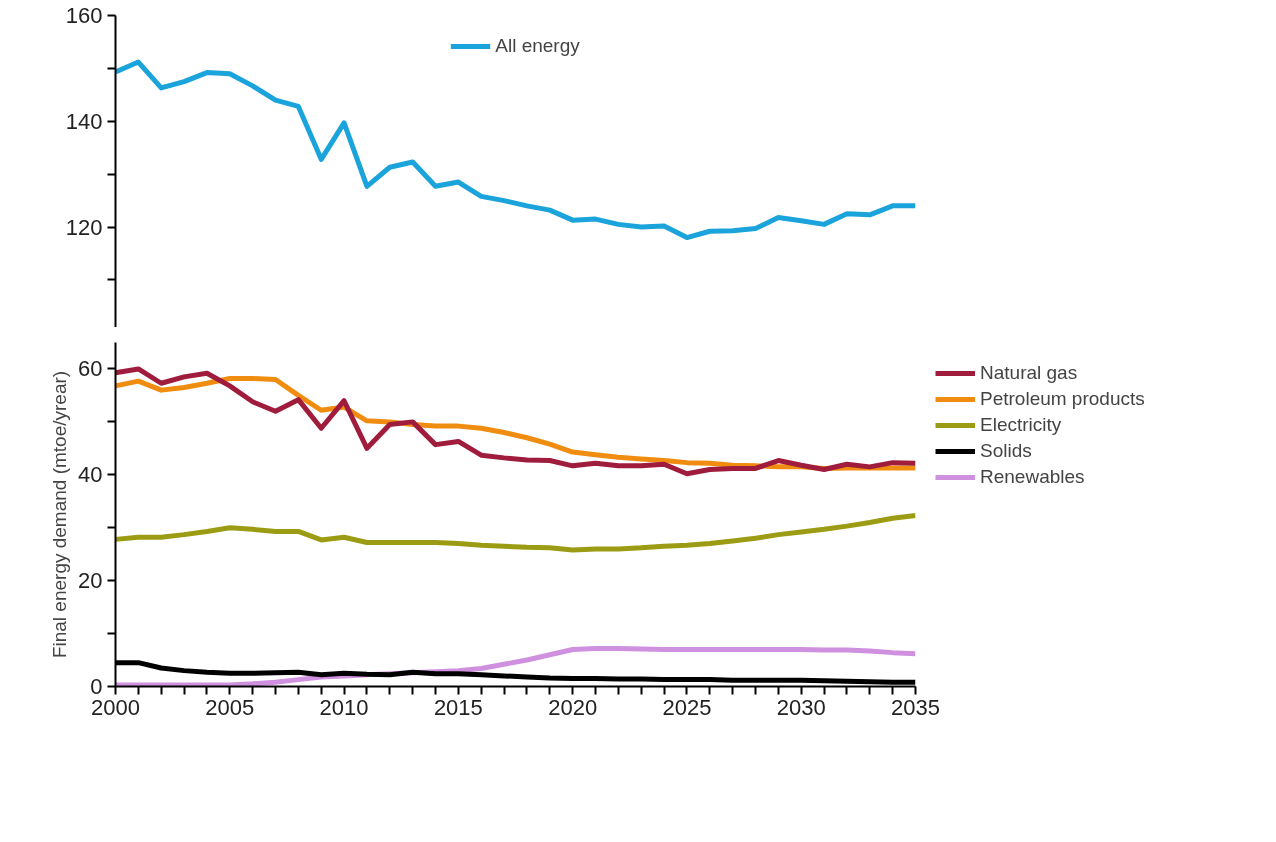 The image size is (1276, 842). Describe the element at coordinates (90, 581) in the screenshot. I see `y-tick-label: 20` at that location.